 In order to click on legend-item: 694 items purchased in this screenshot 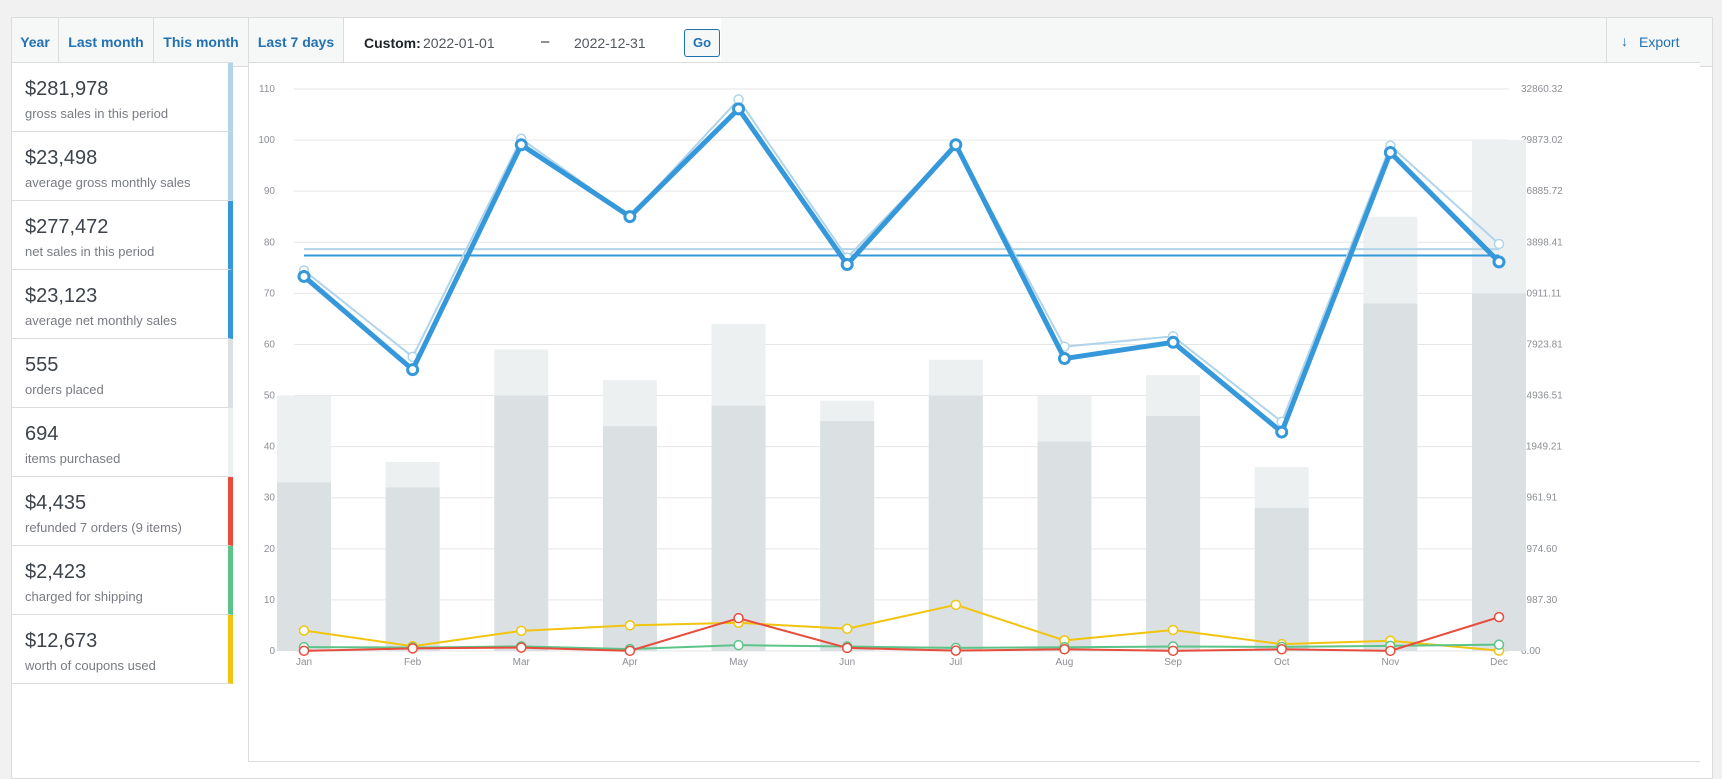, I will do `click(122, 442)`.